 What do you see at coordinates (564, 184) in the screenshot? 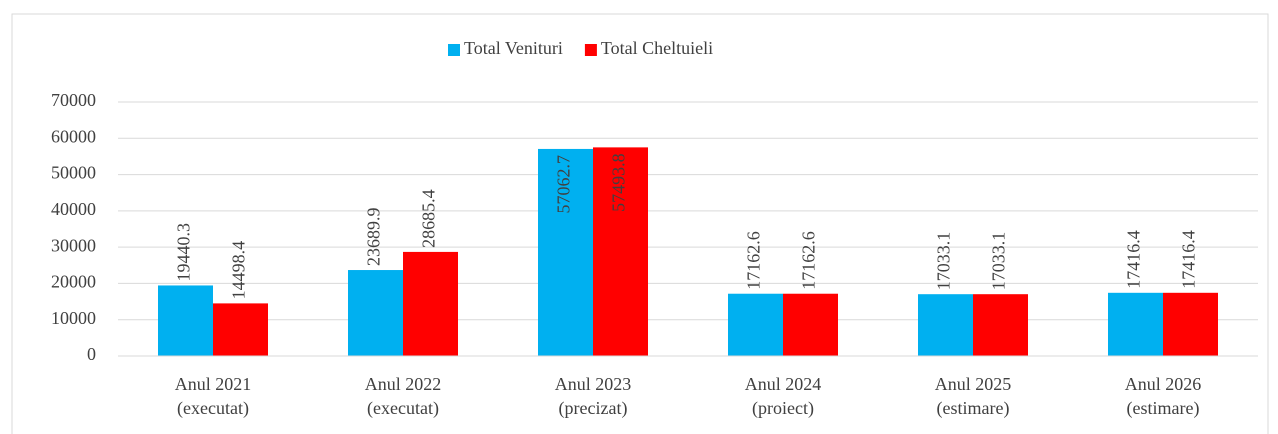
I see `value-label: 57062.7` at bounding box center [564, 184].